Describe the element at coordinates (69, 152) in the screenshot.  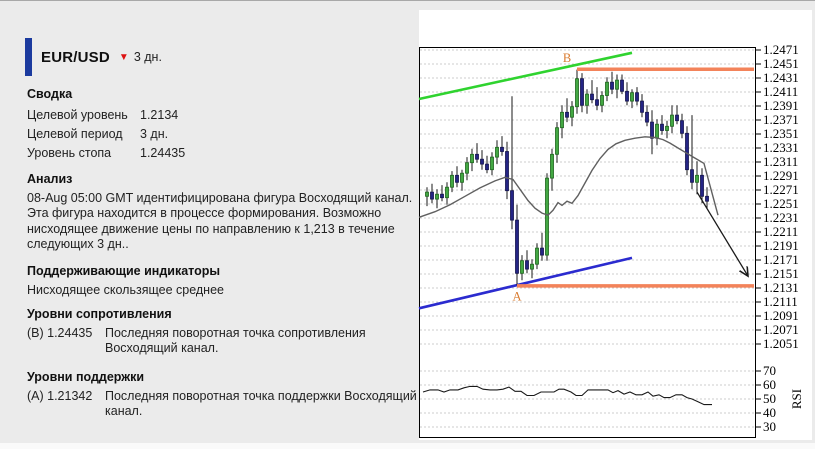
I see `summary-label: Уровень стопа` at that location.